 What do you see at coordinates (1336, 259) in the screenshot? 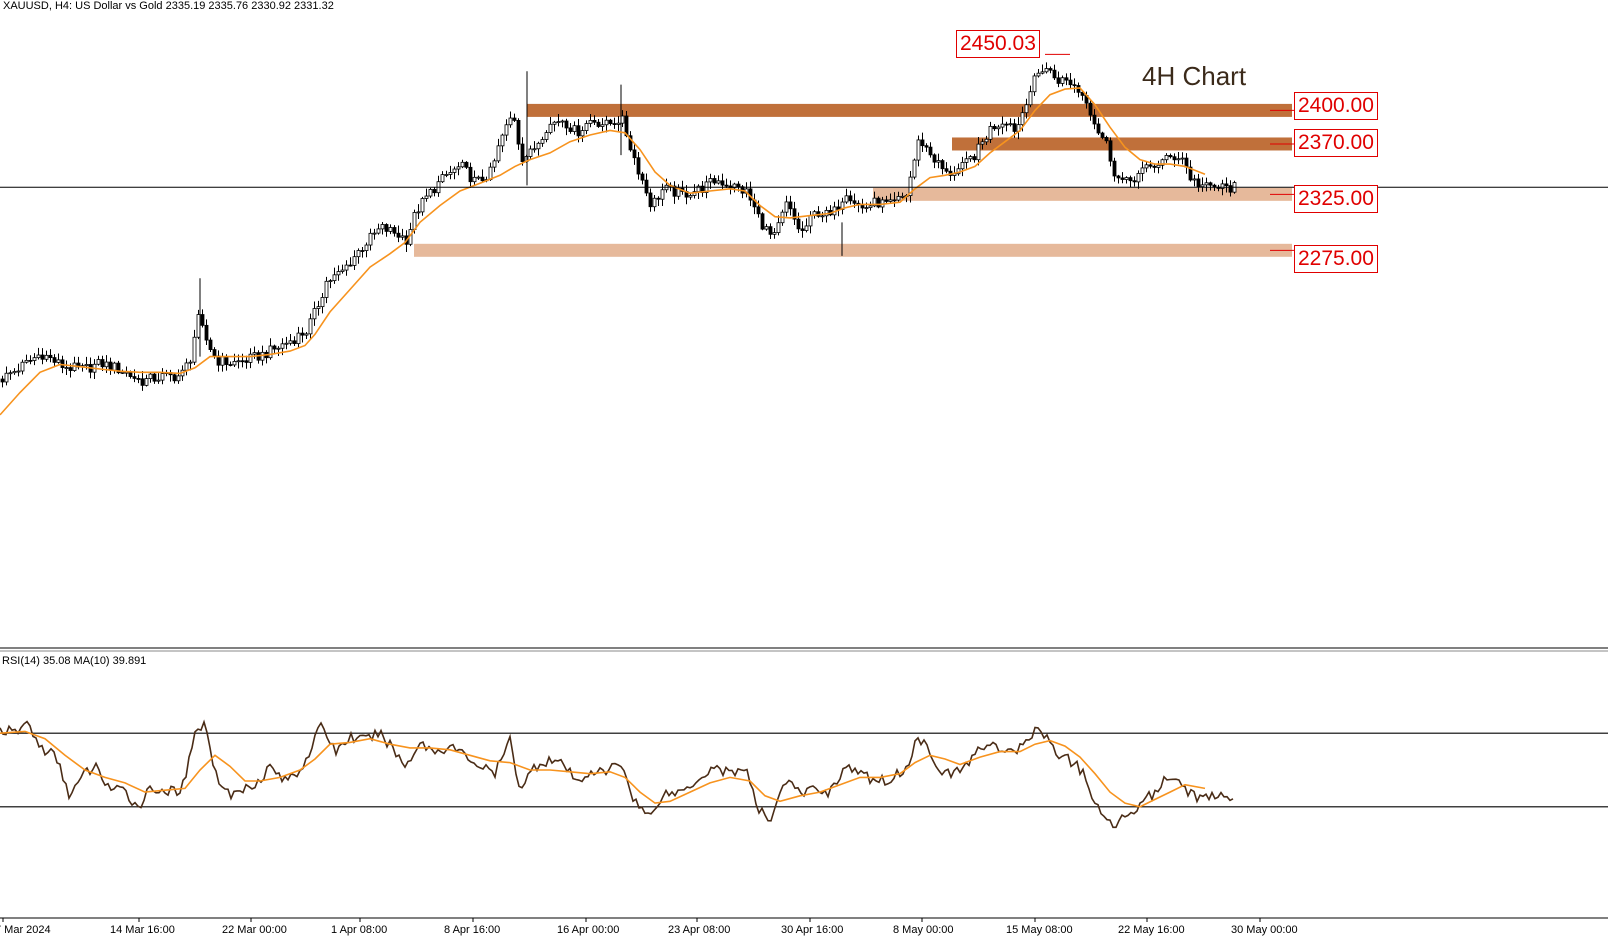
I see `zone-label-2275: 2275.00` at bounding box center [1336, 259].